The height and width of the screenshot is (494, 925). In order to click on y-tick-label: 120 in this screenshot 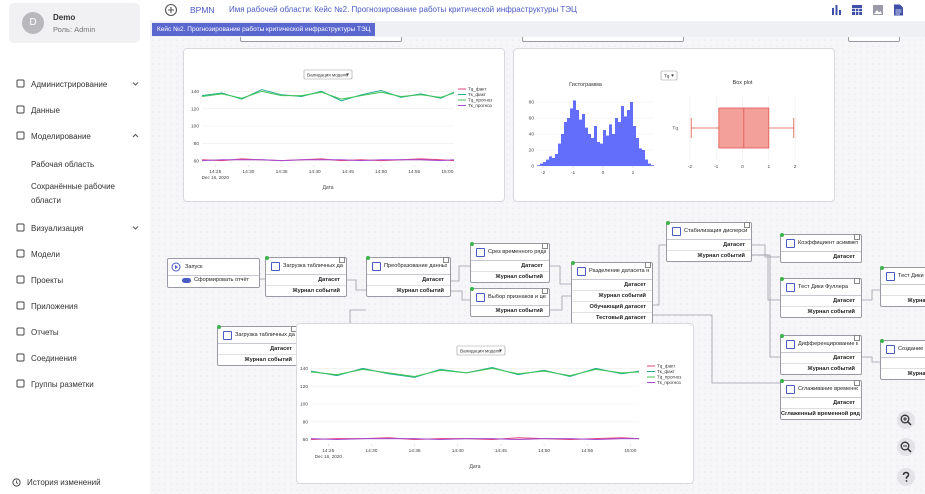, I will do `click(304, 387)`.